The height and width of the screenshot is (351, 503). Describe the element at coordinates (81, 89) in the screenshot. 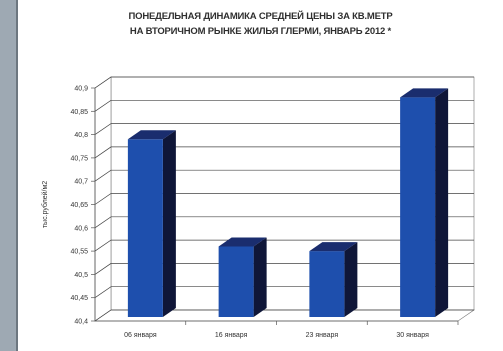

I see `y-tick-label: 40,9` at that location.